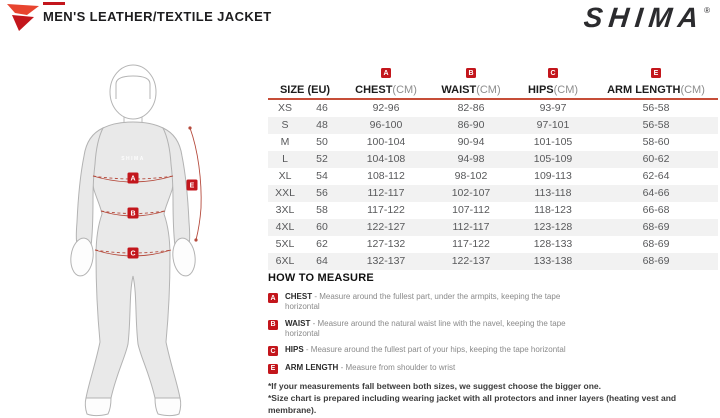 The width and height of the screenshot is (720, 418). I want to click on table-cell: 122-137, so click(471, 261).